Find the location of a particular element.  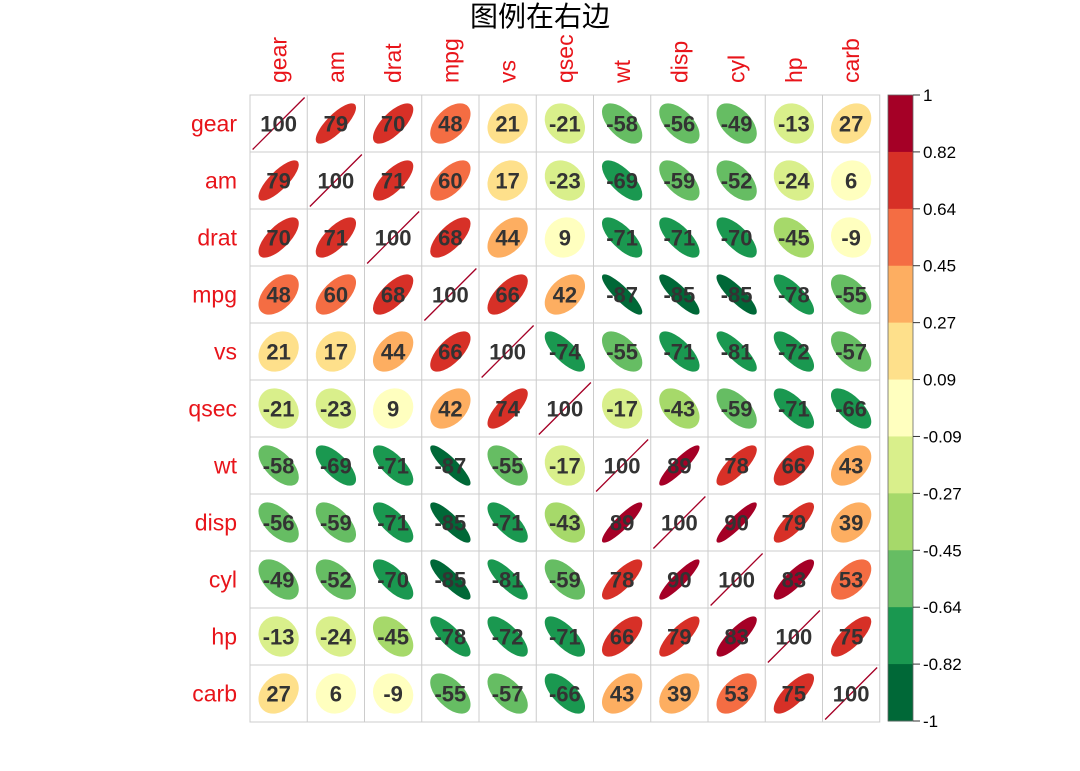

cell-value: 79 is located at coordinates (794, 523).